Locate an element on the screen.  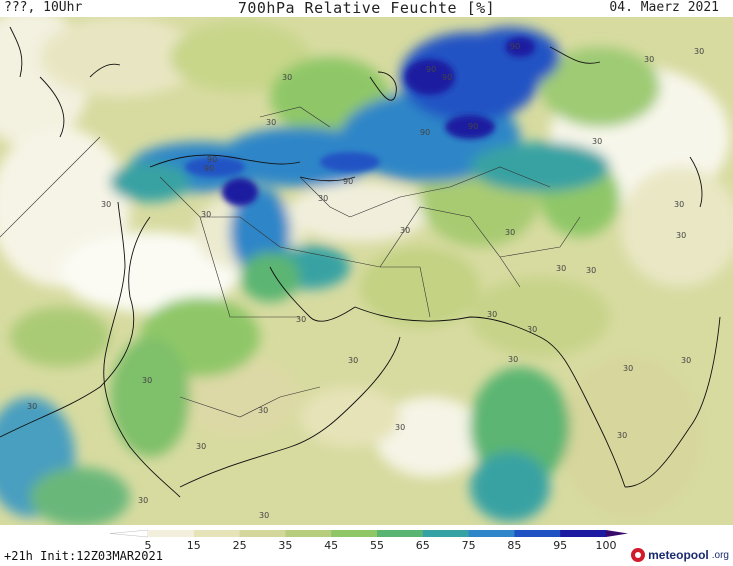
legend-arrow-high is located at coordinates (617, 533).